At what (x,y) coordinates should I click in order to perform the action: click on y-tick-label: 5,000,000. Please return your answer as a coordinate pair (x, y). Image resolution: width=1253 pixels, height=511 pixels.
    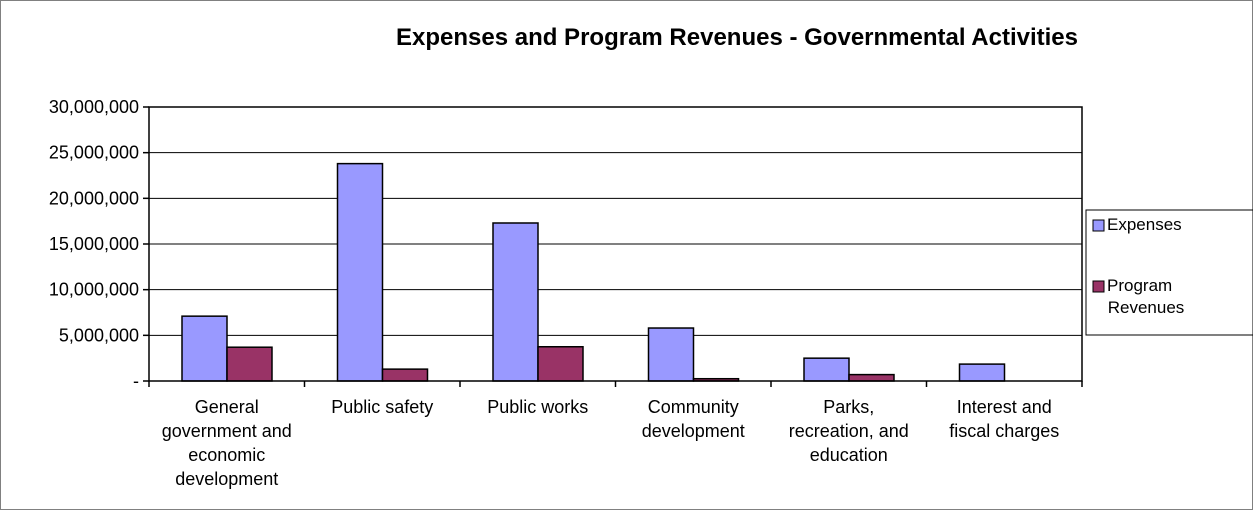
    Looking at the image, I should click on (99, 335).